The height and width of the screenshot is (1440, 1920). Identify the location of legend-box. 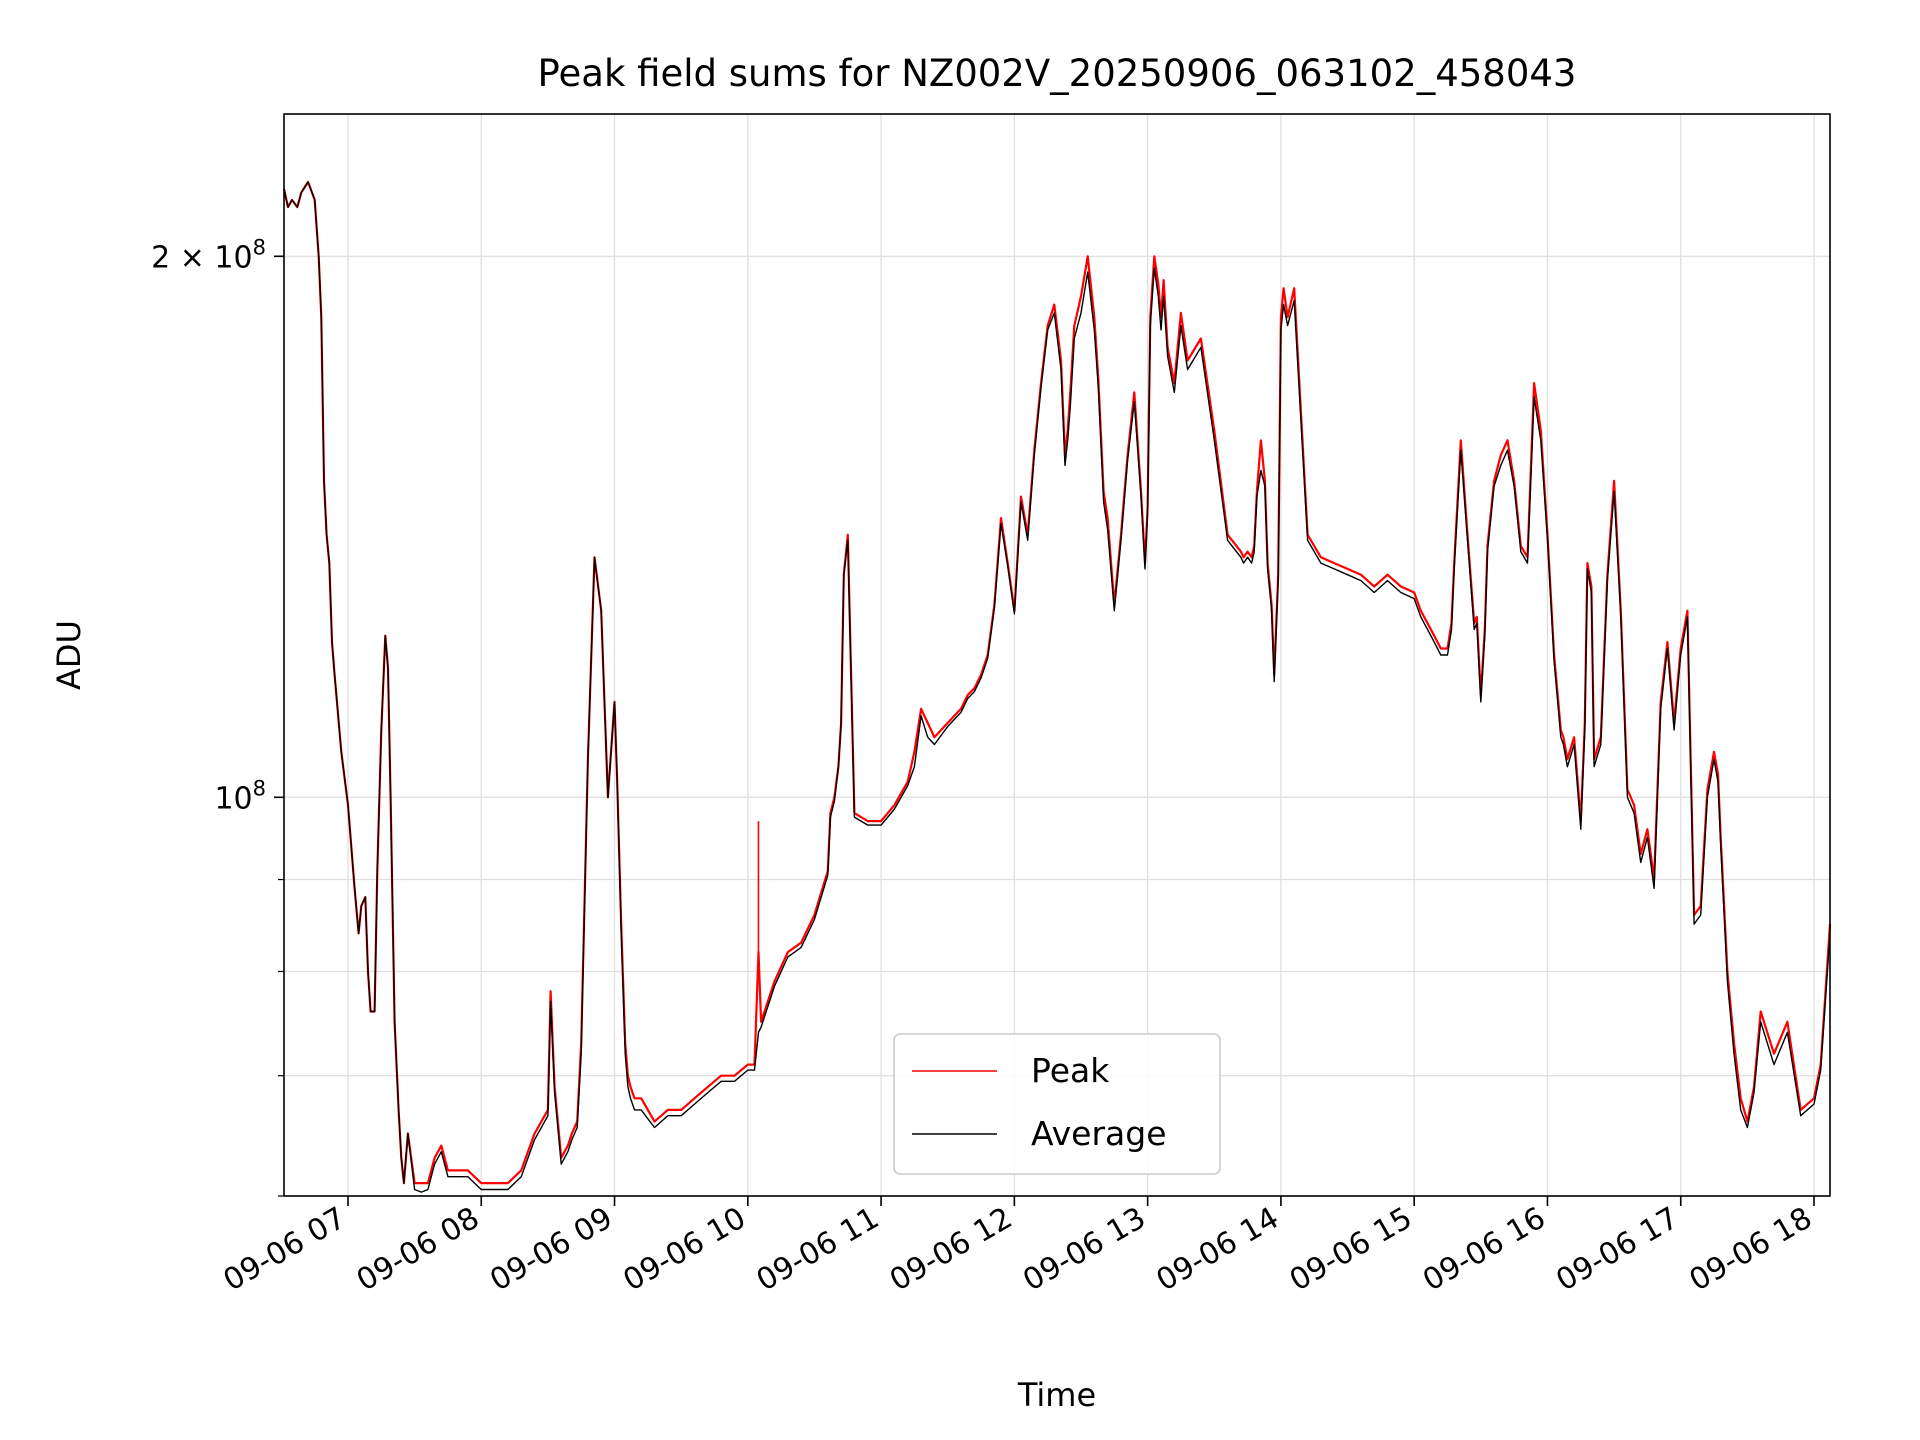
(1057, 1104).